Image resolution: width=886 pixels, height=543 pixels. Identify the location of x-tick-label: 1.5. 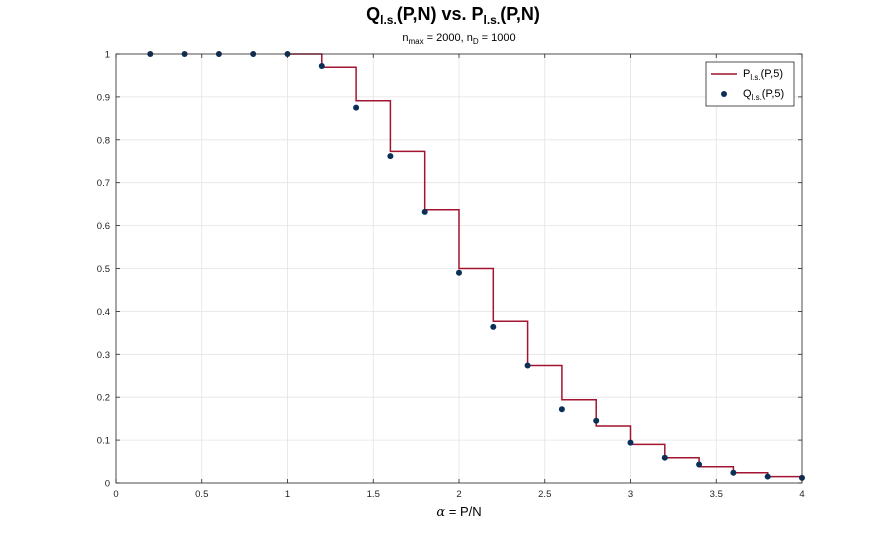
(373, 494).